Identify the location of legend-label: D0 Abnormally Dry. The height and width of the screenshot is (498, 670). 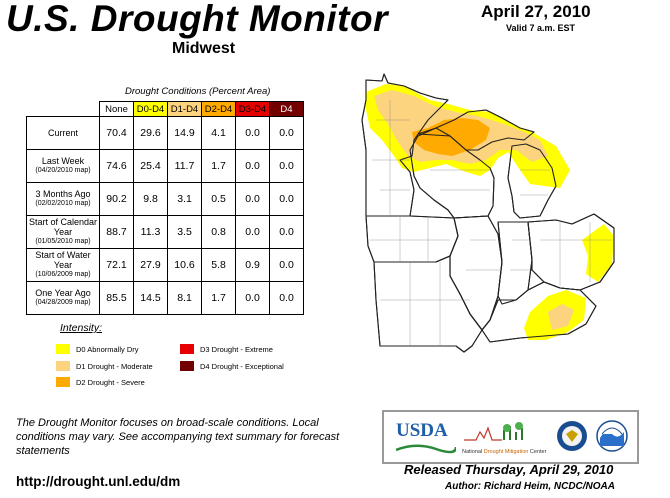
(107, 349).